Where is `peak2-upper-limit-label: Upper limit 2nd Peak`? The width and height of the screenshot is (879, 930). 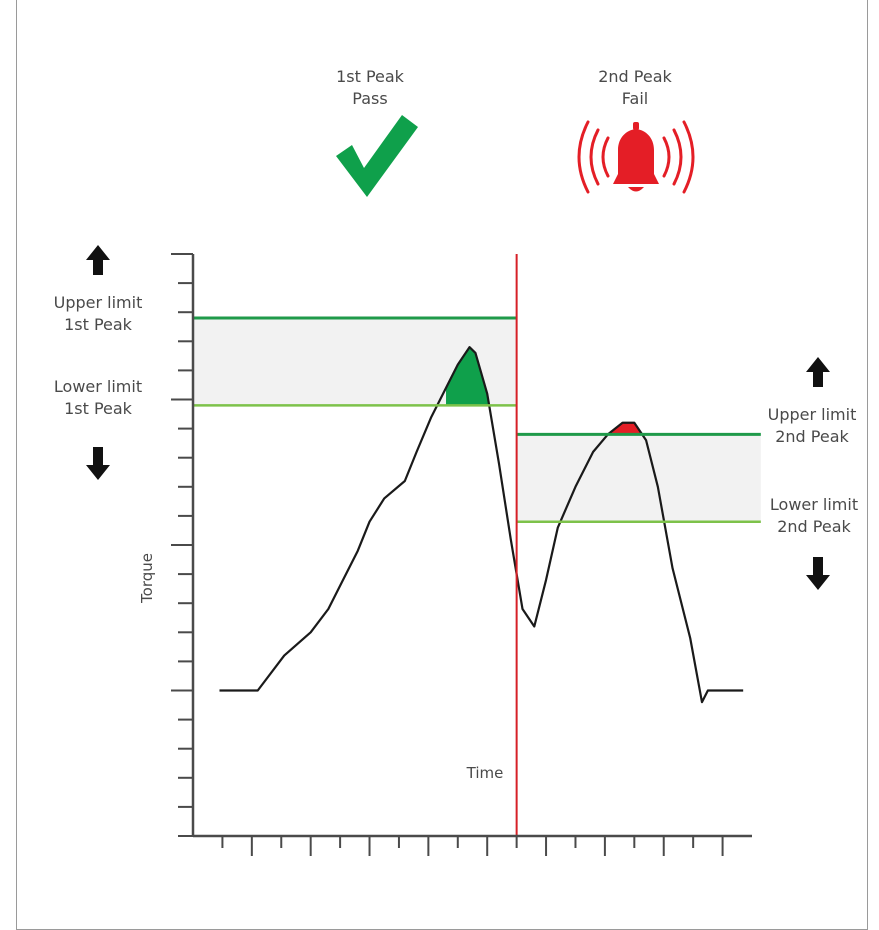 peak2-upper-limit-label: Upper limit 2nd Peak is located at coordinates (812, 426).